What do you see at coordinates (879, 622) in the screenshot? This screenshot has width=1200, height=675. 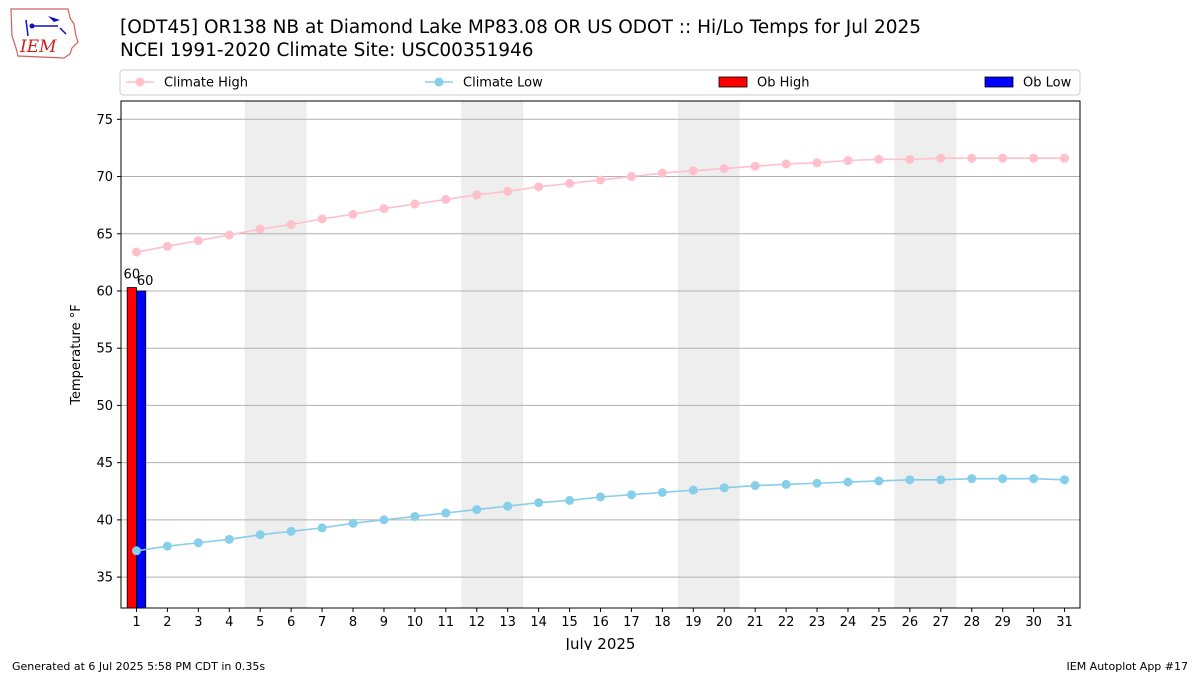 I see `x-tick-label-25: 25` at bounding box center [879, 622].